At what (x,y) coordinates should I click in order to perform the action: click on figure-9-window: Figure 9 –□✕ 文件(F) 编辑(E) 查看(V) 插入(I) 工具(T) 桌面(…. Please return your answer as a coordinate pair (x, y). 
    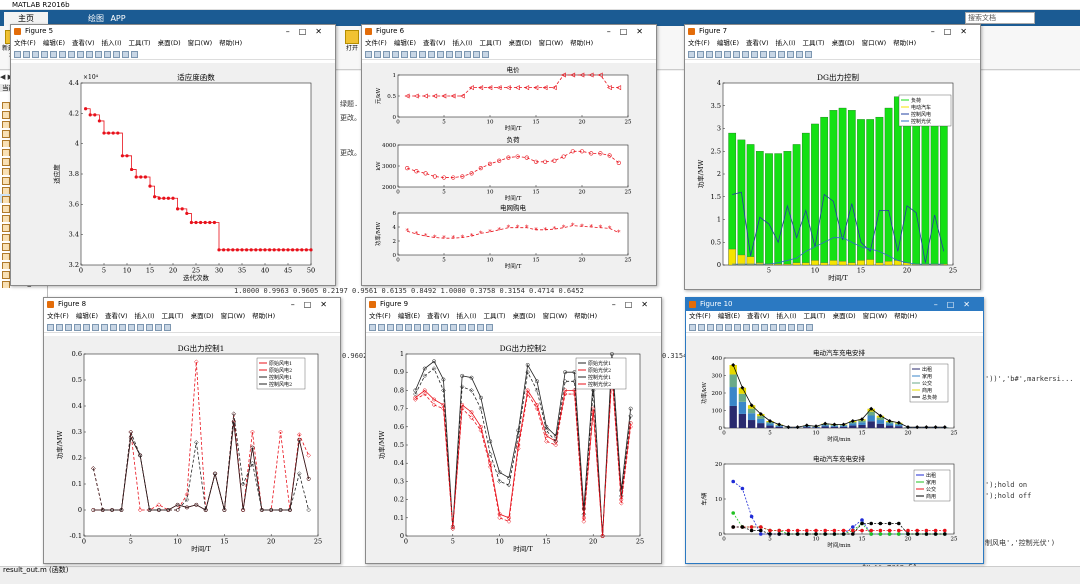
    Looking at the image, I should click on (513, 430).